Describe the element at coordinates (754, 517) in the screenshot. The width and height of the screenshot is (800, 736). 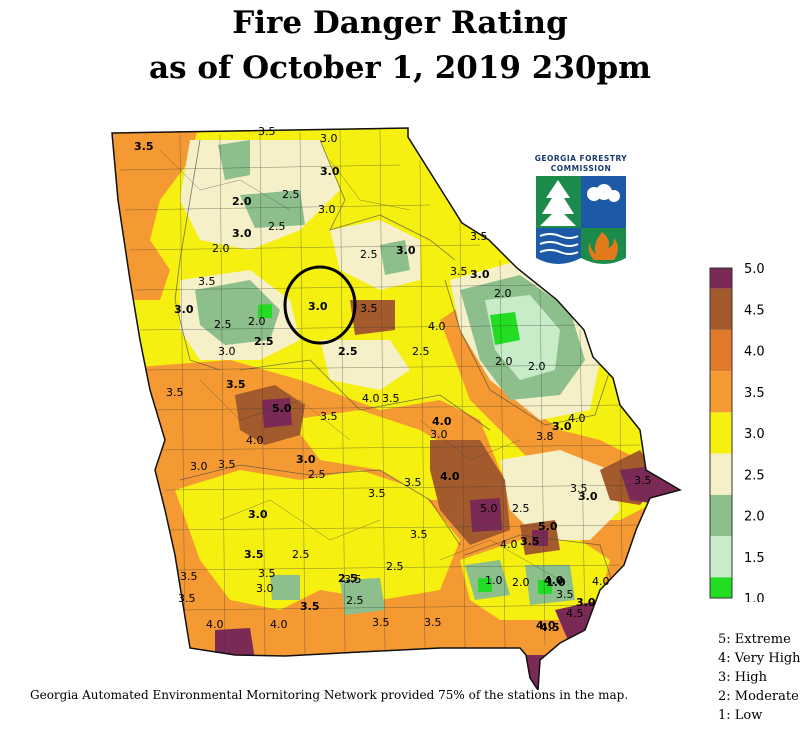
I see `legend-tick-label: 2.0` at that location.